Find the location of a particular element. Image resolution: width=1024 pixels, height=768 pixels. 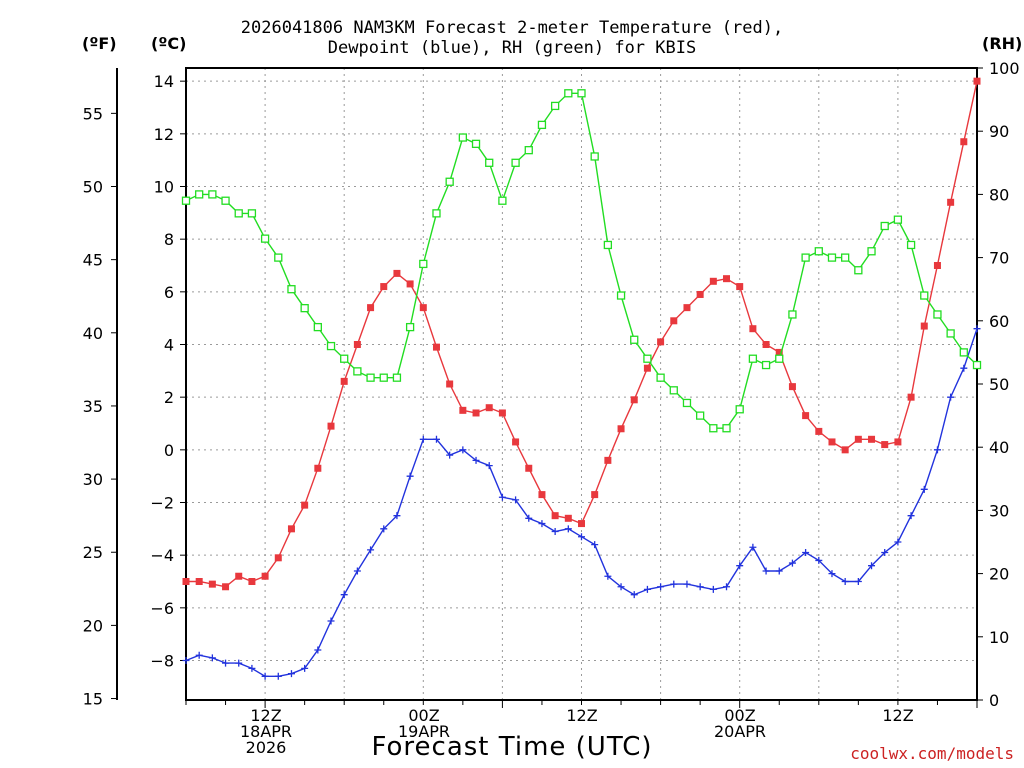

x-label-1-year: 2026 is located at coordinates (266, 747).